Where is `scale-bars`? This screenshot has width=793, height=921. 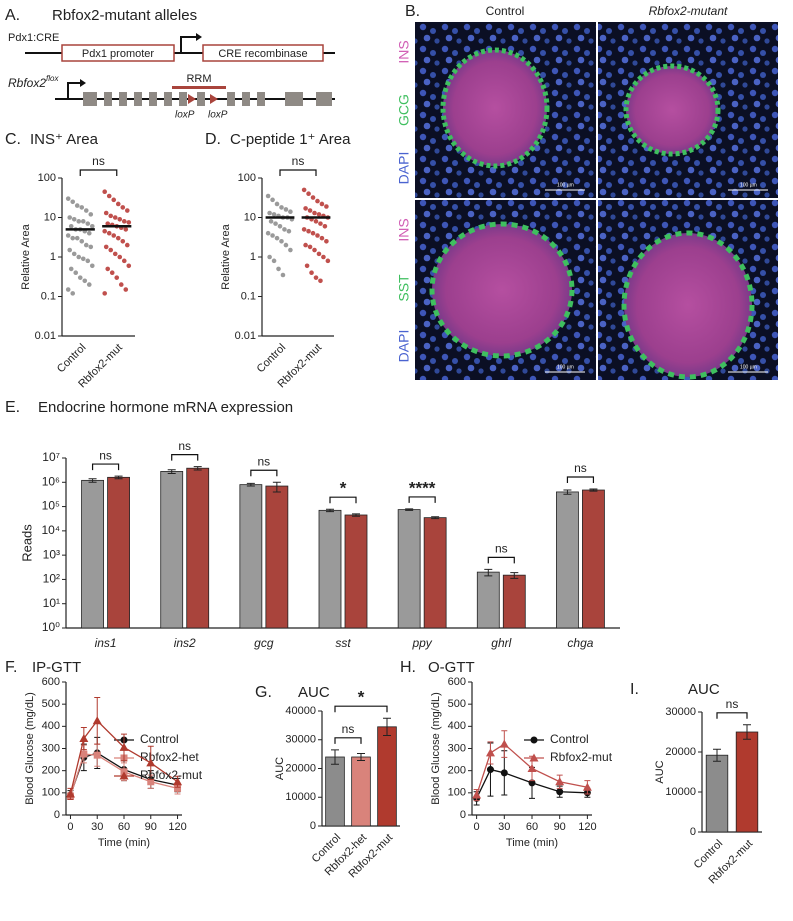
scale-bars is located at coordinates (656, 281).